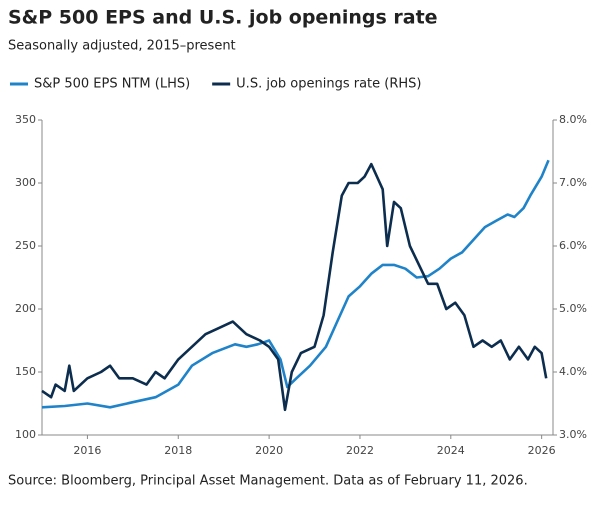 The width and height of the screenshot is (600, 505). Describe the element at coordinates (573, 245) in the screenshot. I see `y2-tick-label: 6.0%` at that location.